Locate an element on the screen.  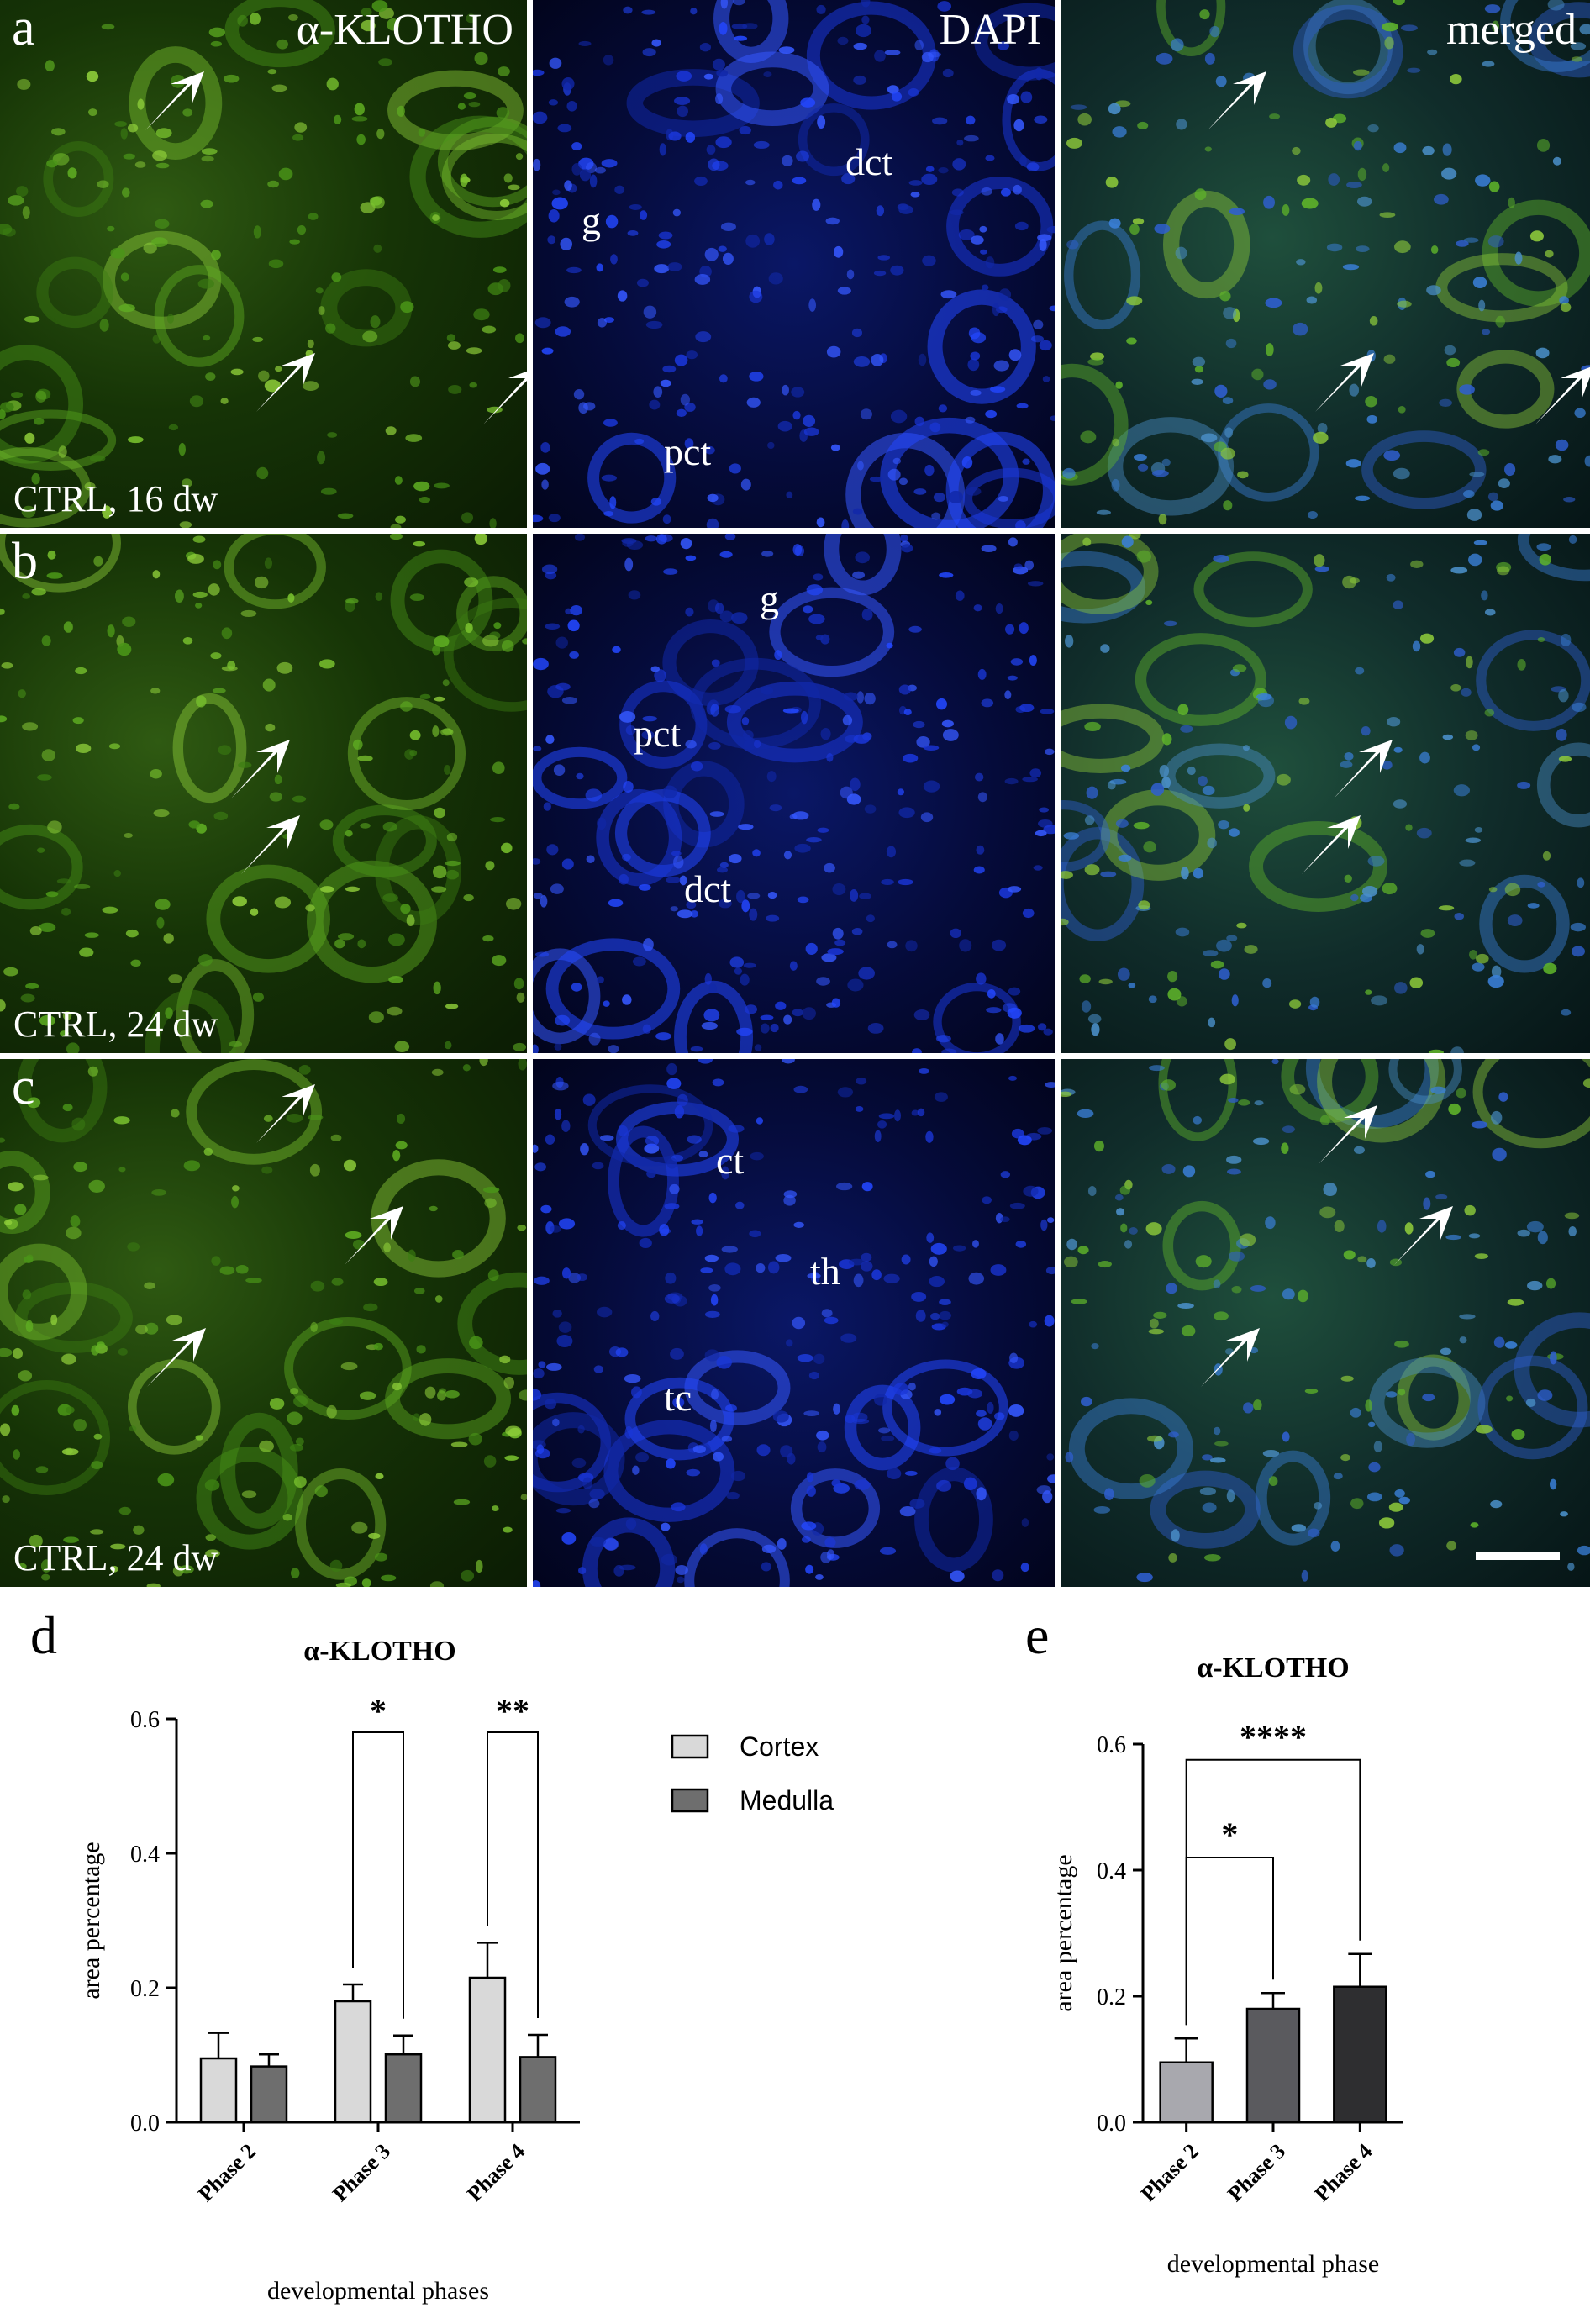
panel-letter-d: d is located at coordinates (43, 1635).